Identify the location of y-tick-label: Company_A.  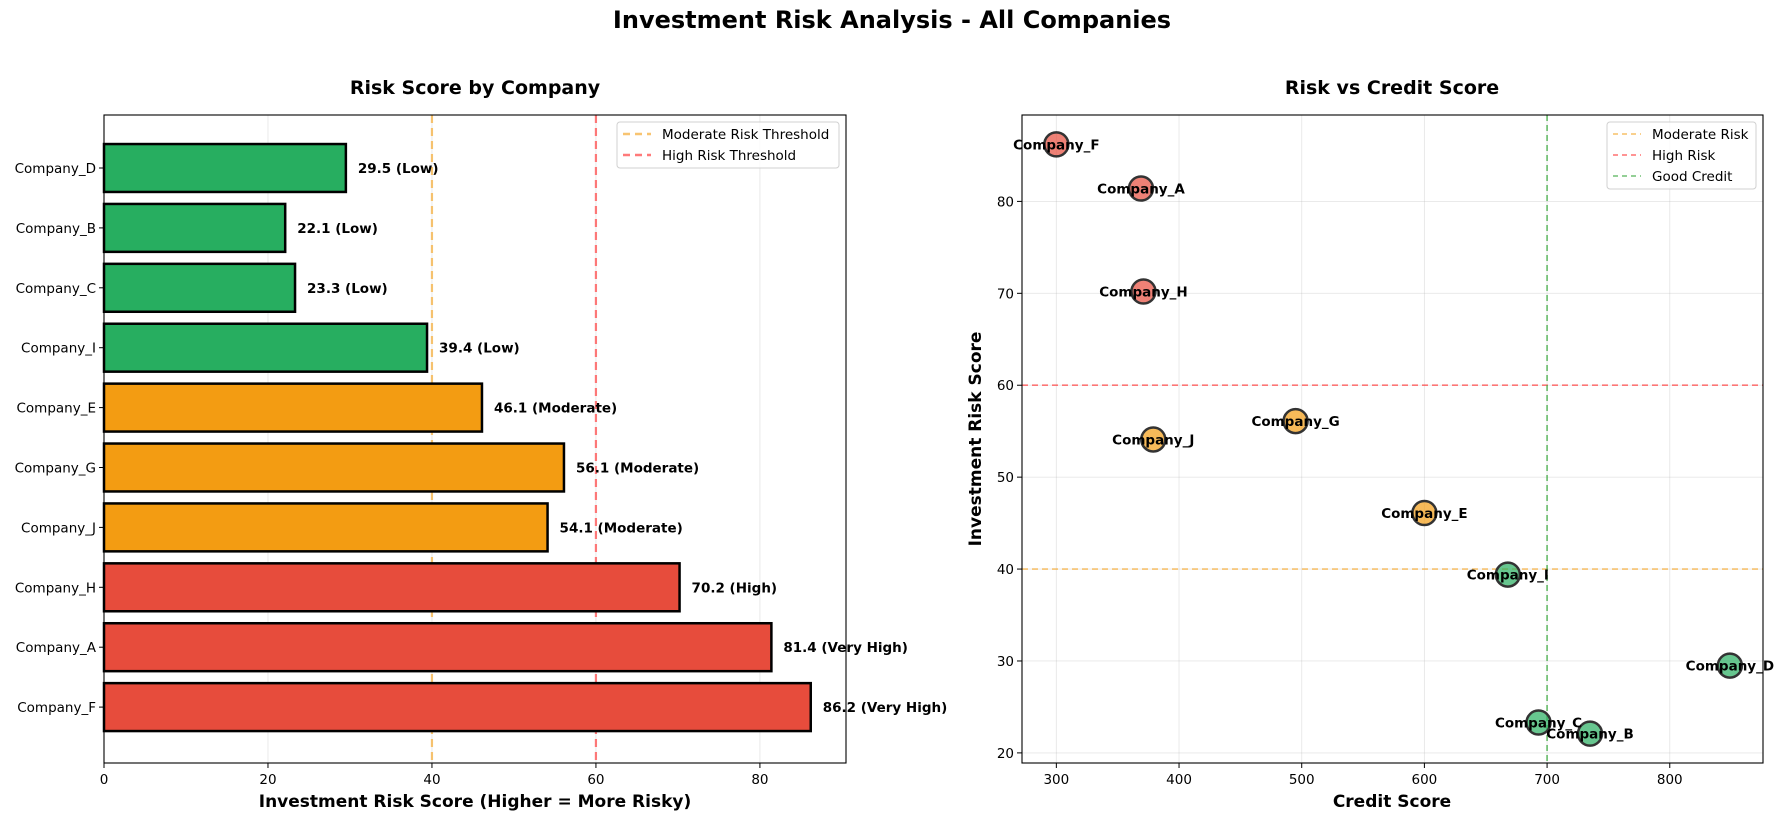
(56, 648).